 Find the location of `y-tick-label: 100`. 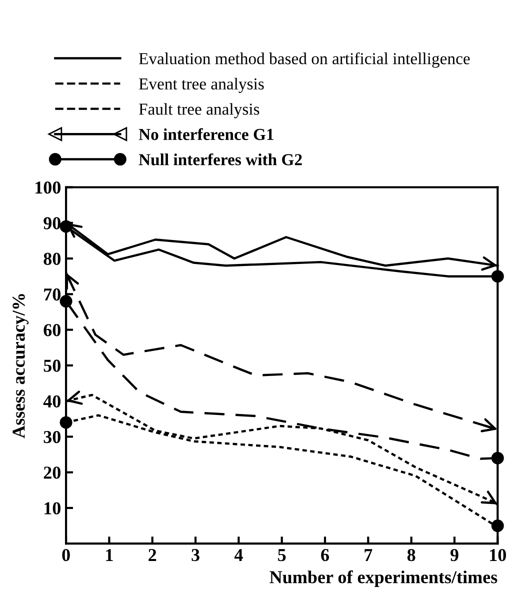

y-tick-label: 100 is located at coordinates (48, 187).